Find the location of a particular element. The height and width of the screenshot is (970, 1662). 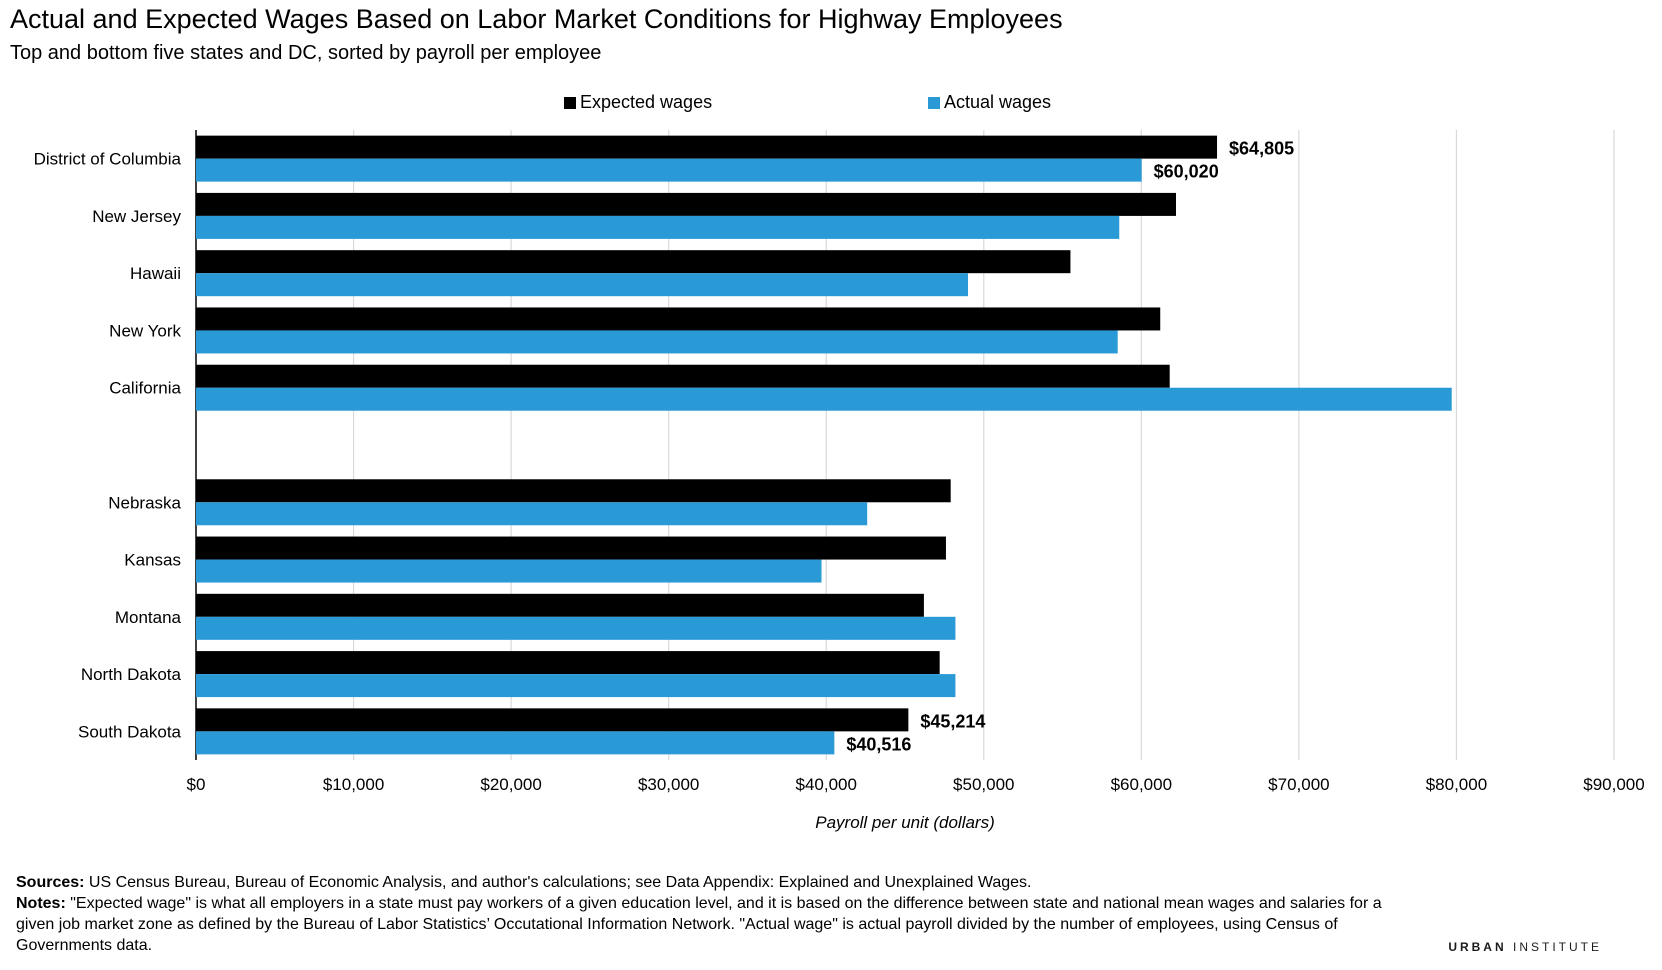

x-tick-label: $60,000 is located at coordinates (1141, 784).